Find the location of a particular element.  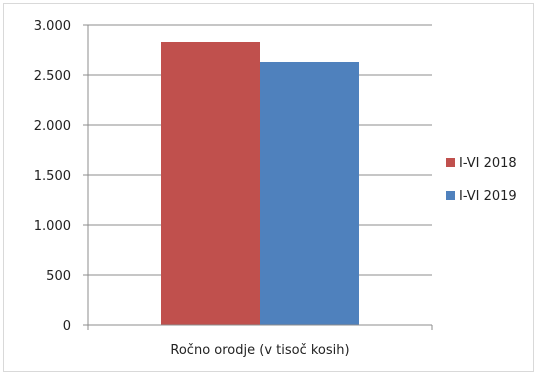

bar-2019 is located at coordinates (309, 193).